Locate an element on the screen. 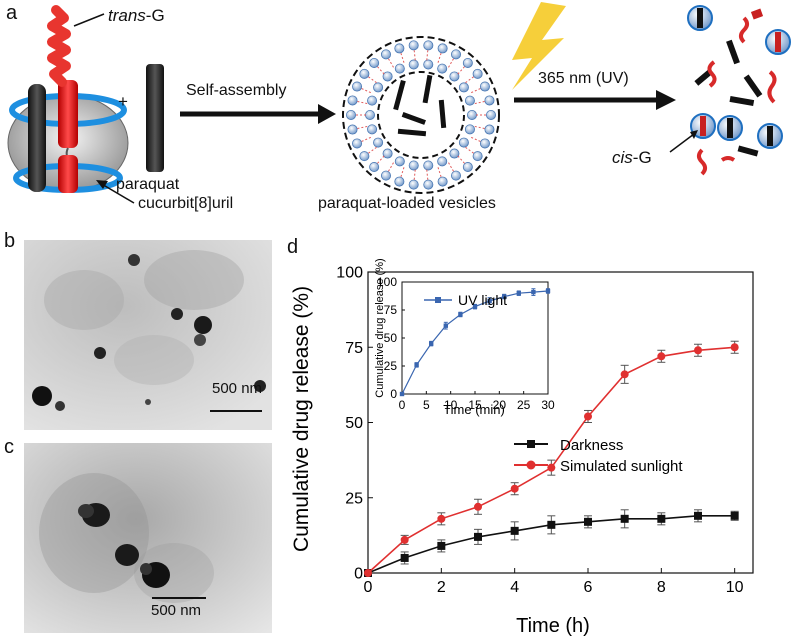 The height and width of the screenshot is (638, 795). inset-x-axis-label: Time (min) is located at coordinates (474, 409).